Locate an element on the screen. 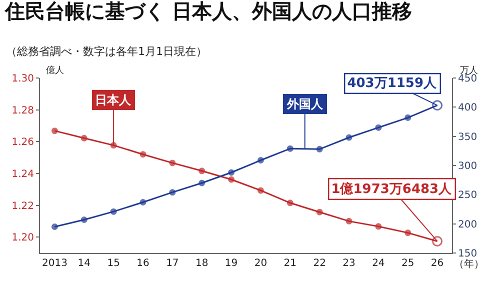 This screenshot has height=281, width=500. chart-subtitle: （総務省調べ・数字は各年1月1日現在） is located at coordinates (106, 51).